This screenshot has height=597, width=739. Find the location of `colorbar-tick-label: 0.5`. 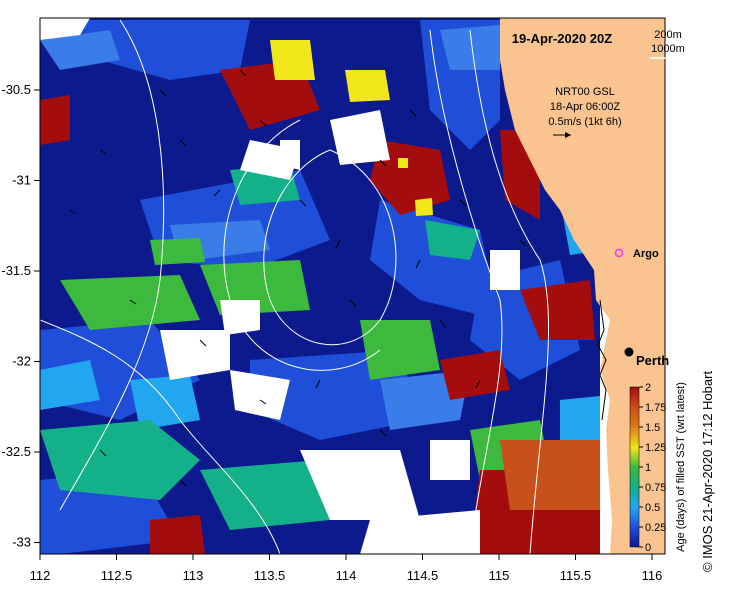

colorbar-tick-label: 0.5 is located at coordinates (652, 508).